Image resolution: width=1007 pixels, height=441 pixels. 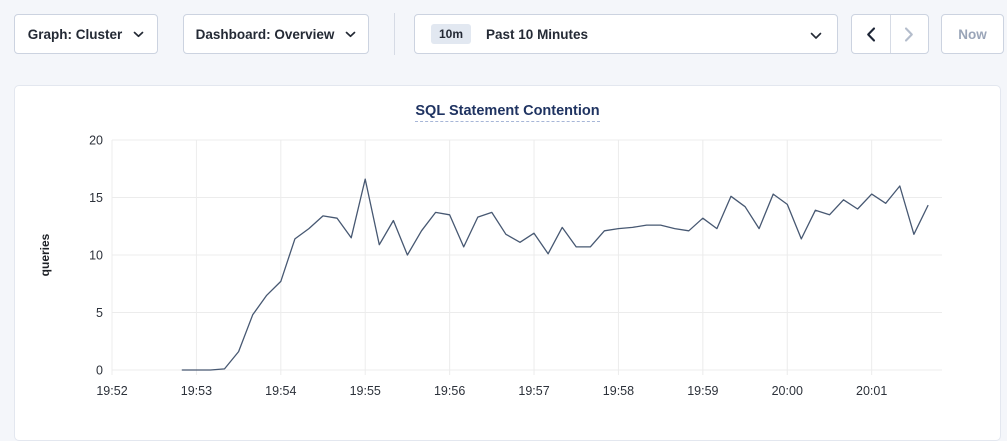 I want to click on svg-text: 0, so click(x=99, y=371).